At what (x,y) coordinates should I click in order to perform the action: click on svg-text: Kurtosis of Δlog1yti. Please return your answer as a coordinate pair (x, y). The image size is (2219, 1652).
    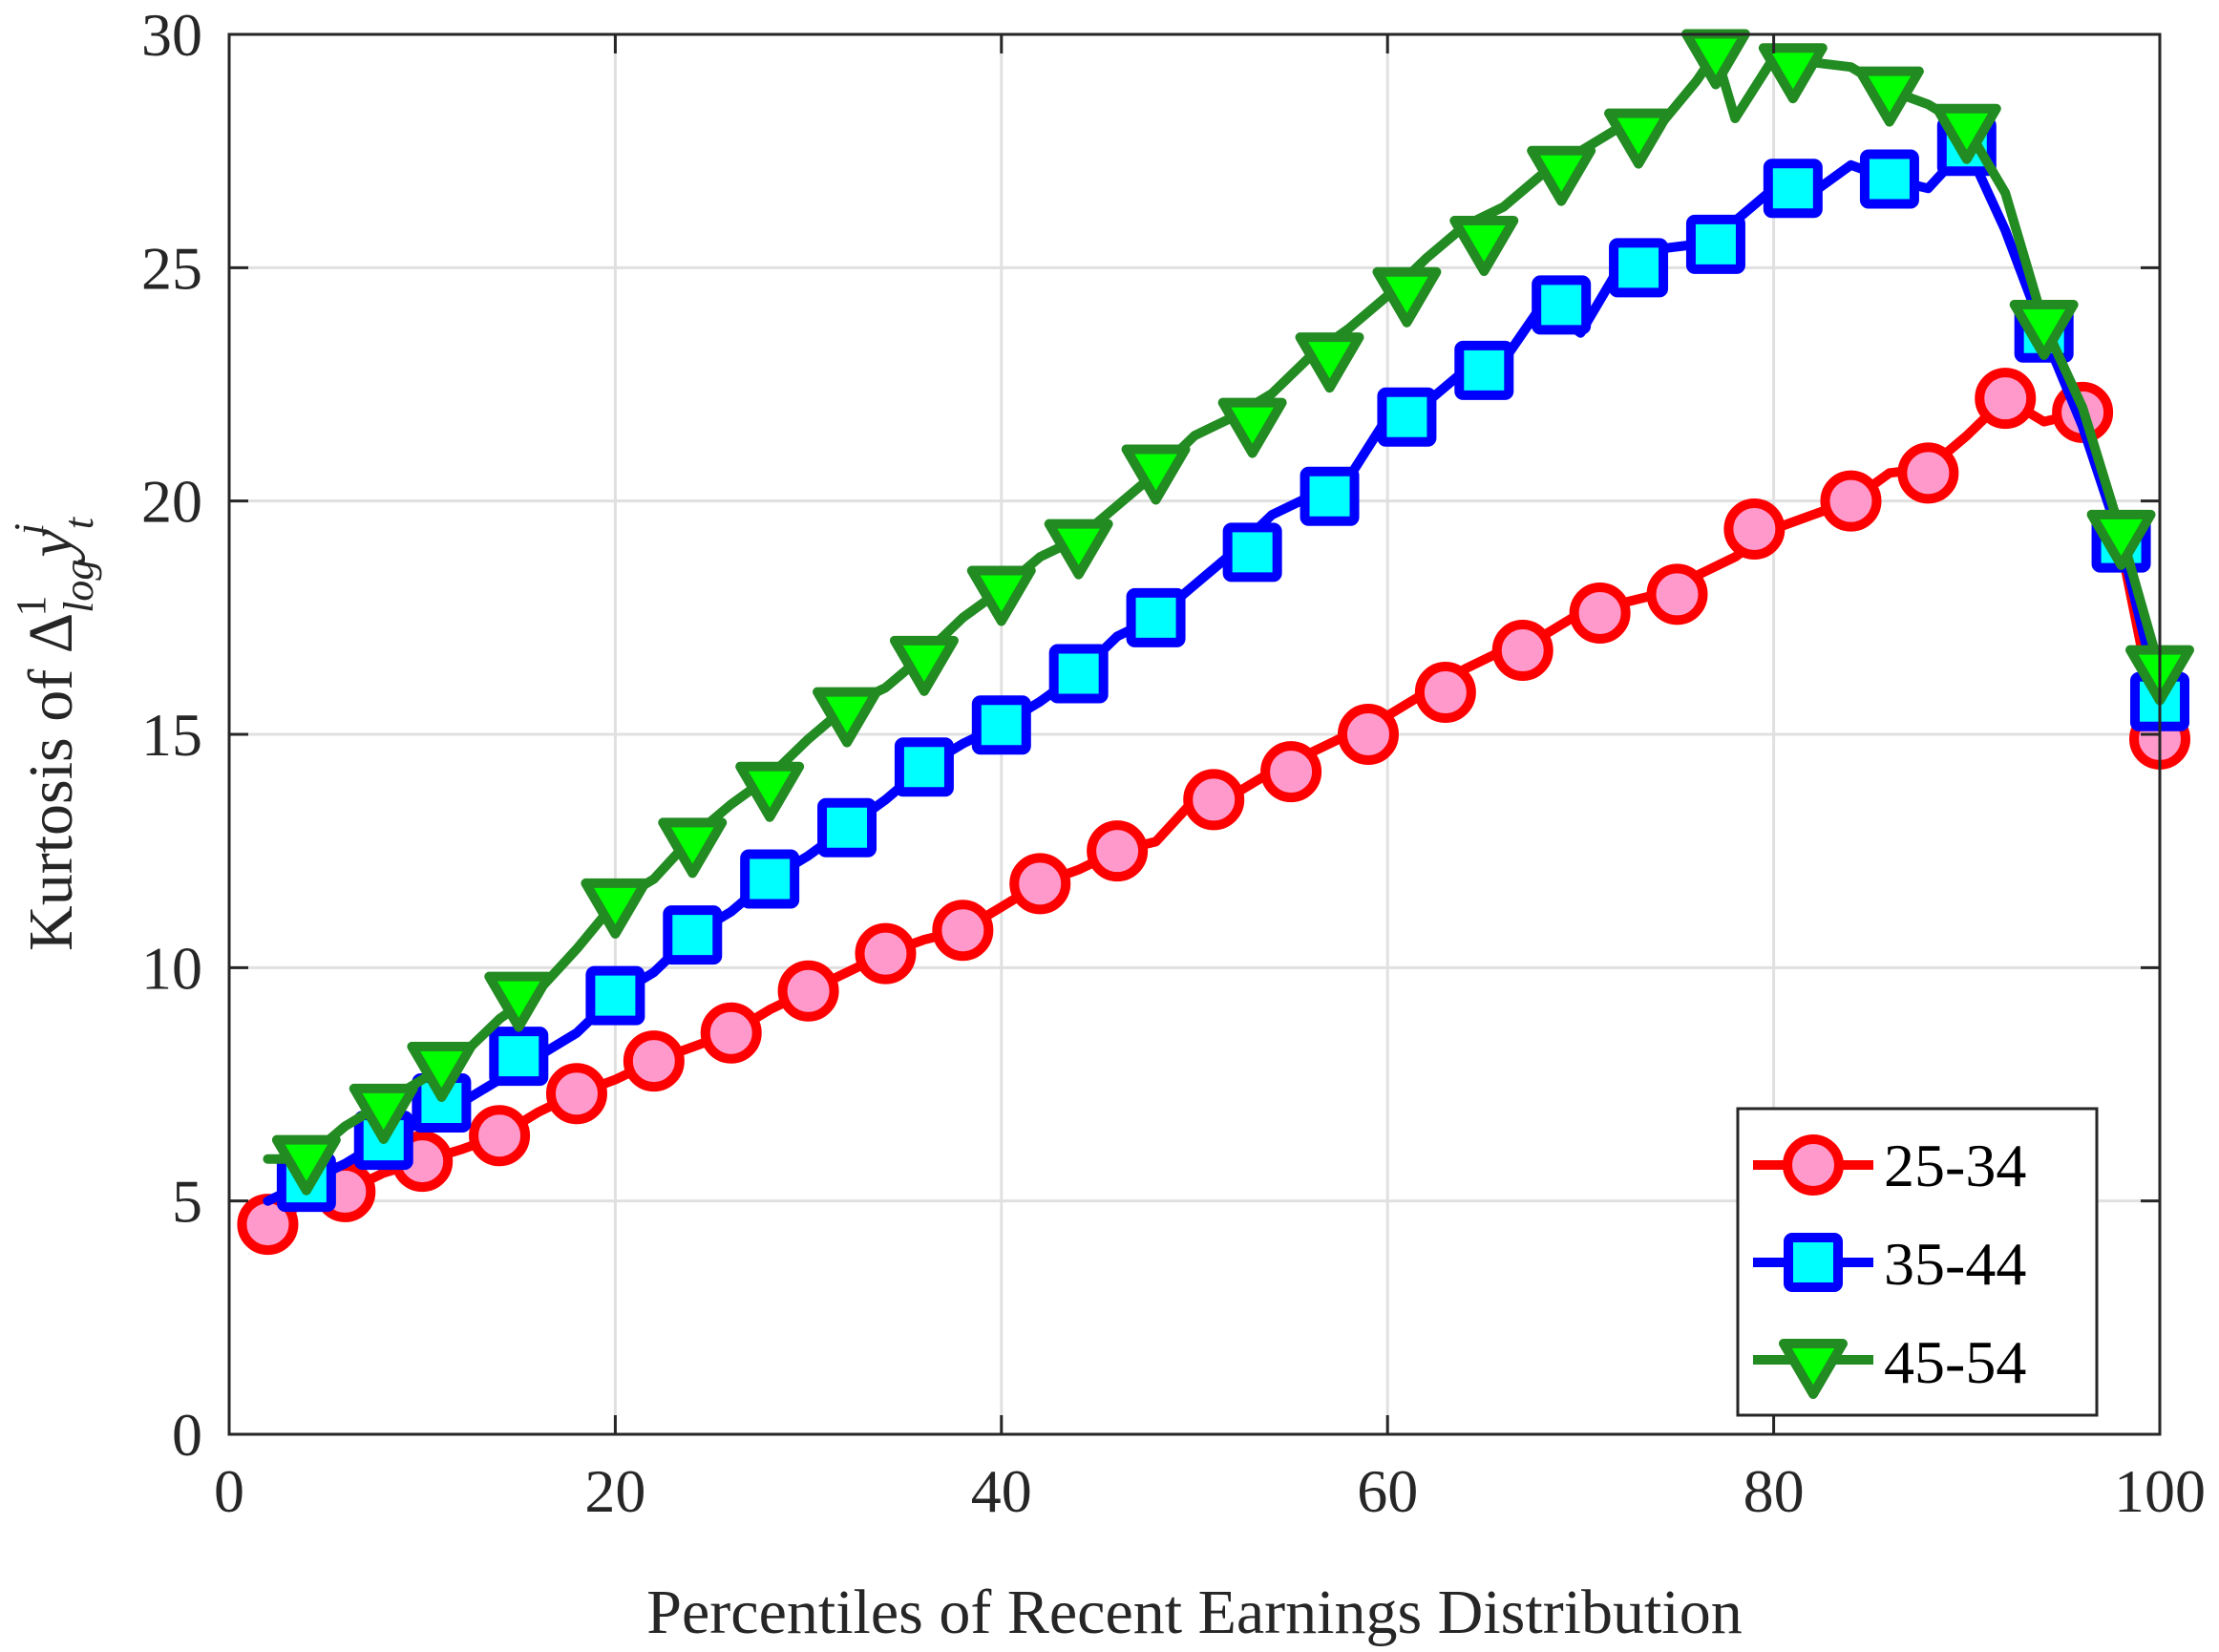
    Looking at the image, I should click on (54, 733).